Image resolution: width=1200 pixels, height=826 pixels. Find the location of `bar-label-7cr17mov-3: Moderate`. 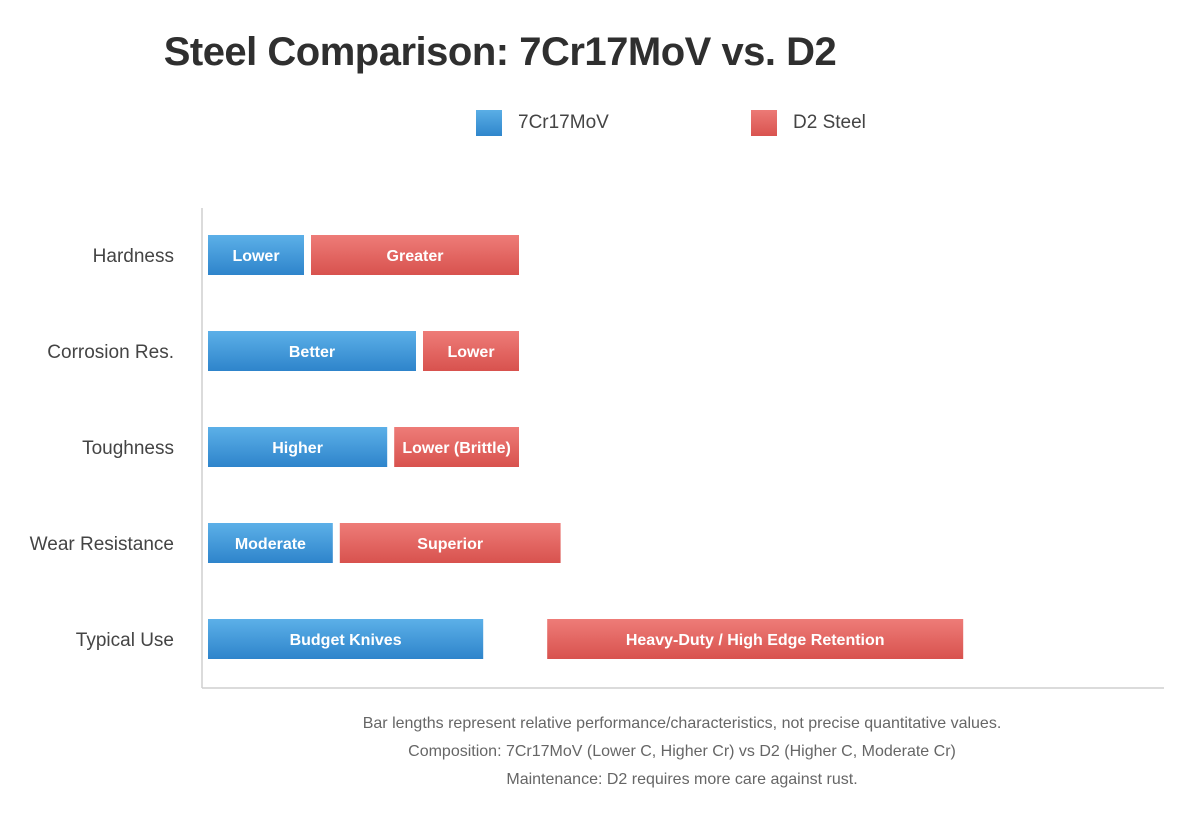

bar-label-7cr17mov-3: Moderate is located at coordinates (270, 544).